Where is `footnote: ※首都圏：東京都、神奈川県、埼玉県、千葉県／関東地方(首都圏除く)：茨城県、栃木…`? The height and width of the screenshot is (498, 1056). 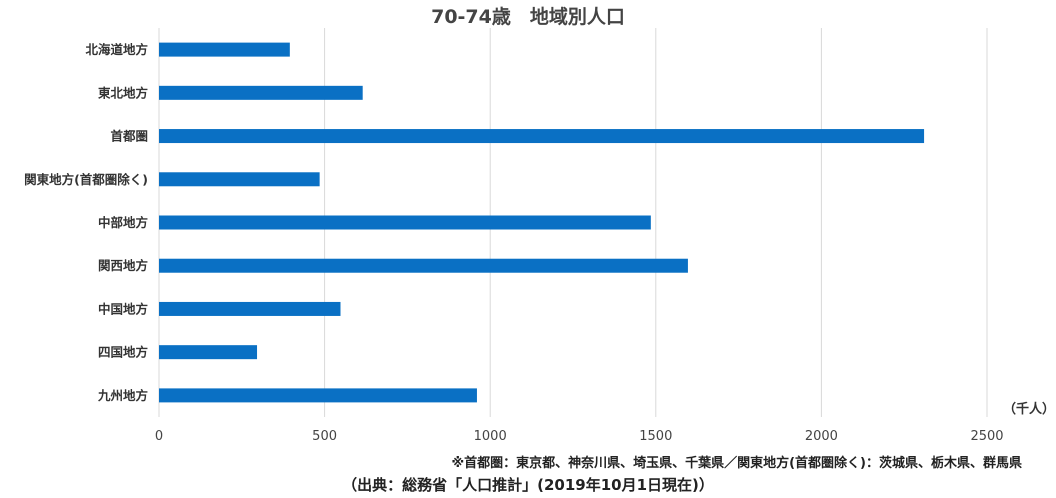
footnote: ※首都圏：東京都、神奈川県、埼玉県、千葉県／関東地方(首都圏除く)：茨城県、栃木… is located at coordinates (736, 463).